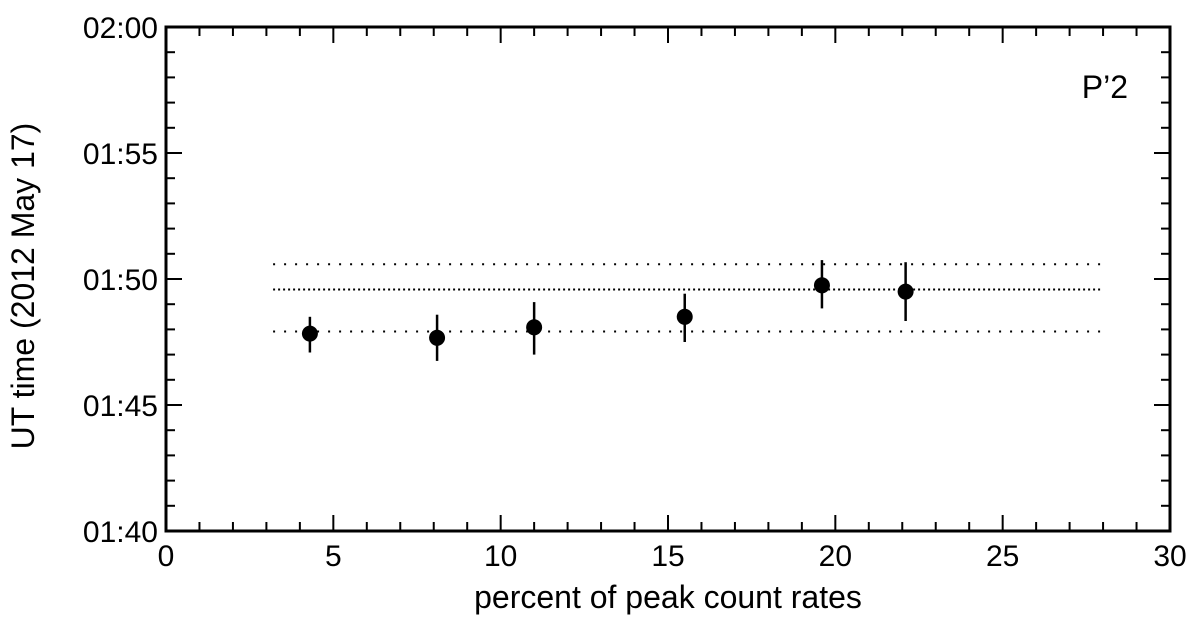  What do you see at coordinates (120, 154) in the screenshot?
I see `y-tick-label: 01:55` at bounding box center [120, 154].